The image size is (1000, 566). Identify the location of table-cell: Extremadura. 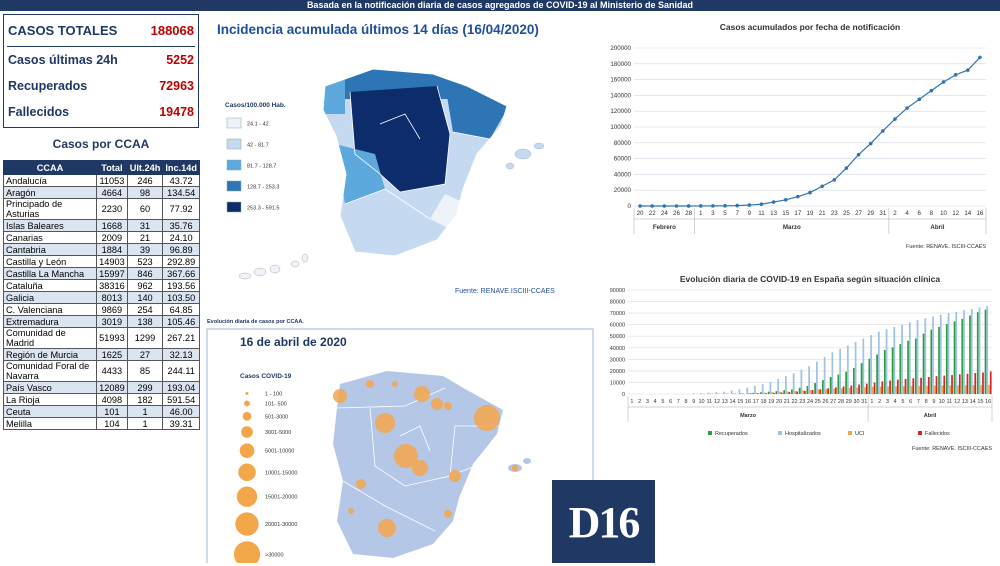
(50, 322).